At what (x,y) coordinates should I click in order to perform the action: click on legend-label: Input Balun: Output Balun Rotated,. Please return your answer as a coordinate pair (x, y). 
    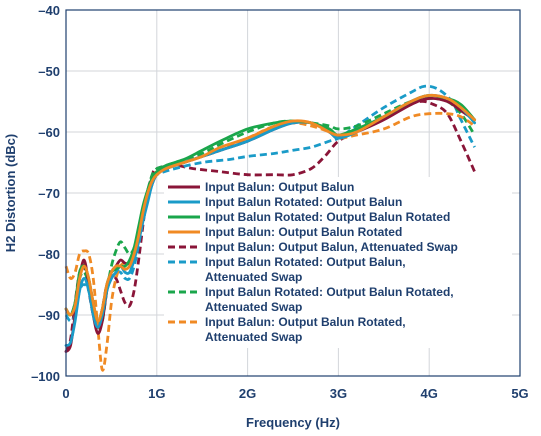
    Looking at the image, I should click on (305, 322).